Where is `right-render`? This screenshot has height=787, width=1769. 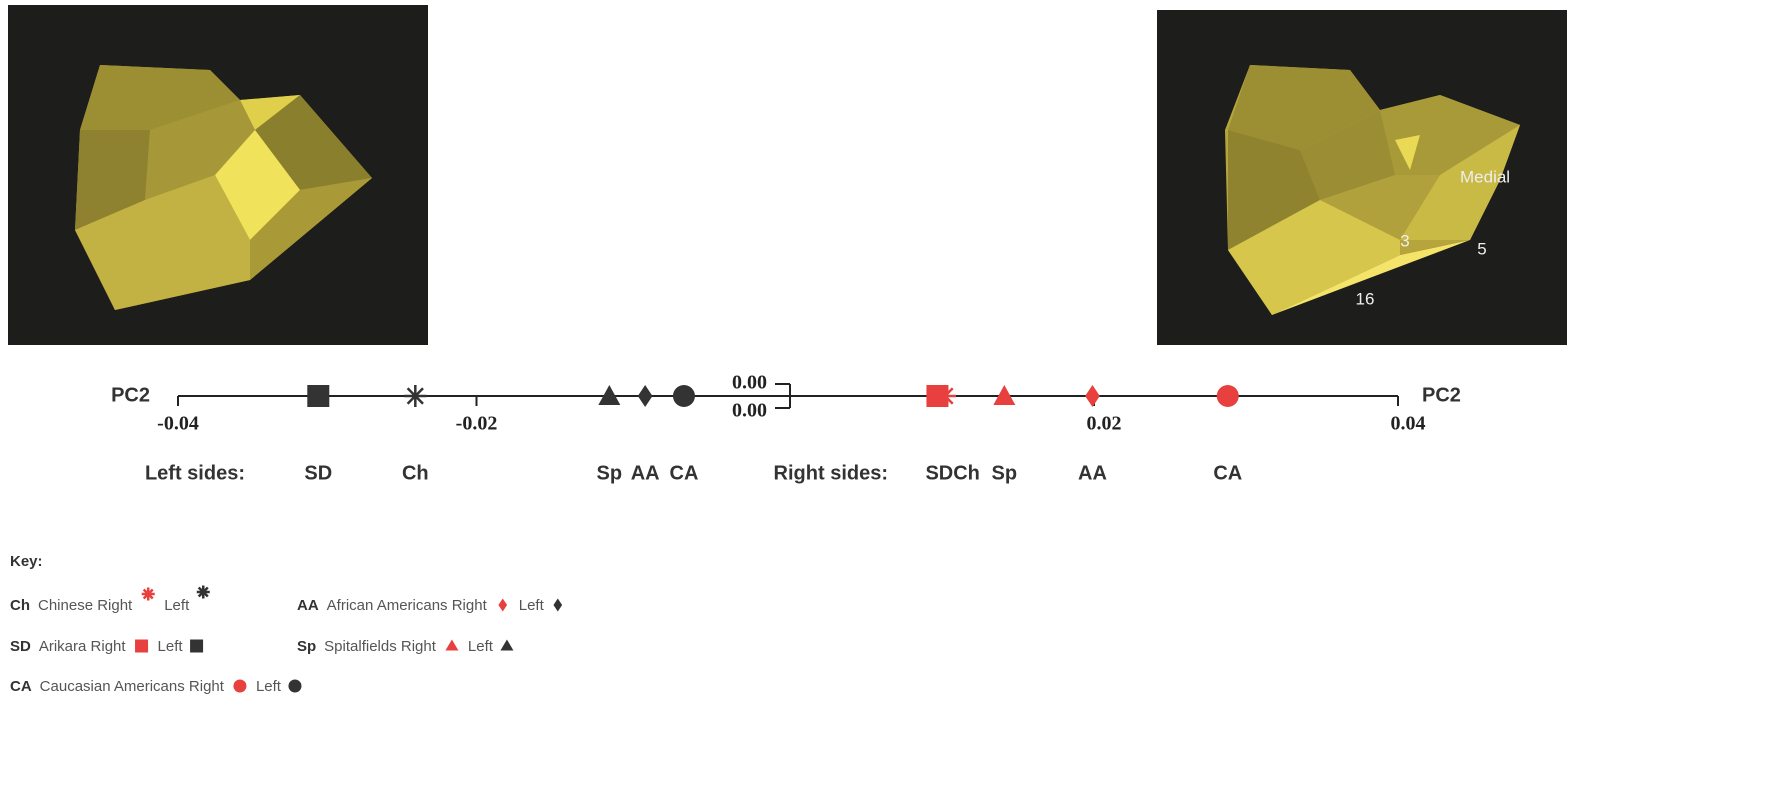
right-render is located at coordinates (1362, 177).